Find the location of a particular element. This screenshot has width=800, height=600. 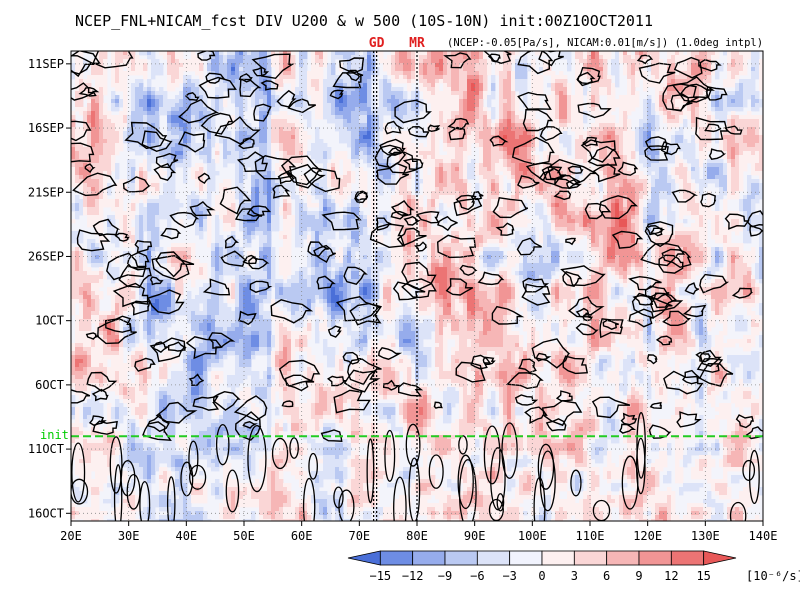

colorbar-level-label: 15 is located at coordinates (703, 576).